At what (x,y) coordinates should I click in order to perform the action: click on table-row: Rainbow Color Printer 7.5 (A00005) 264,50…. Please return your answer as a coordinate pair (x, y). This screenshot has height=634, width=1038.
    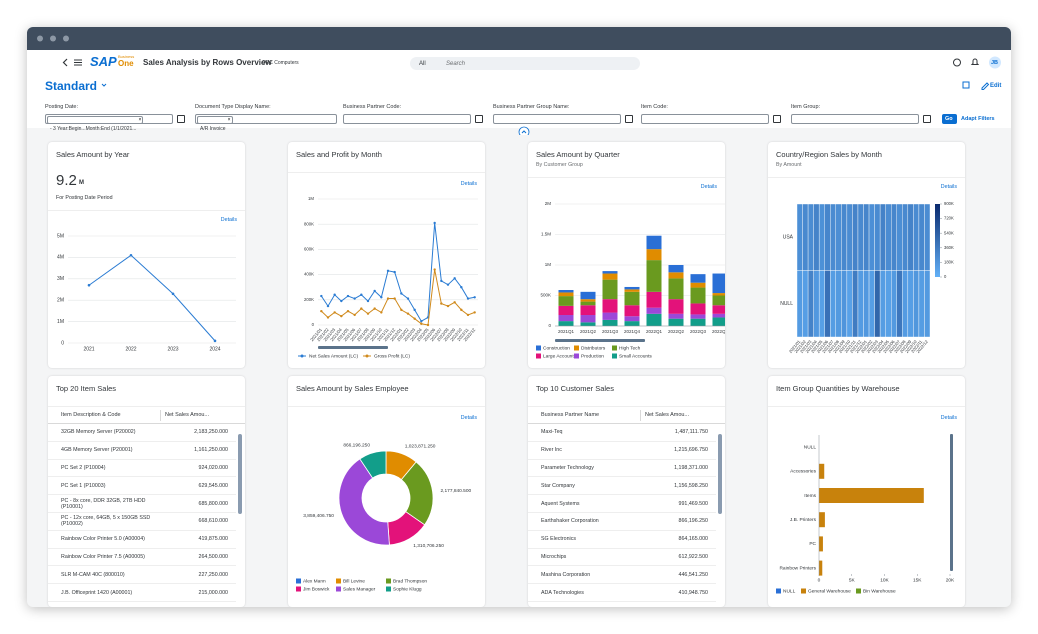
    Looking at the image, I should click on (142, 558).